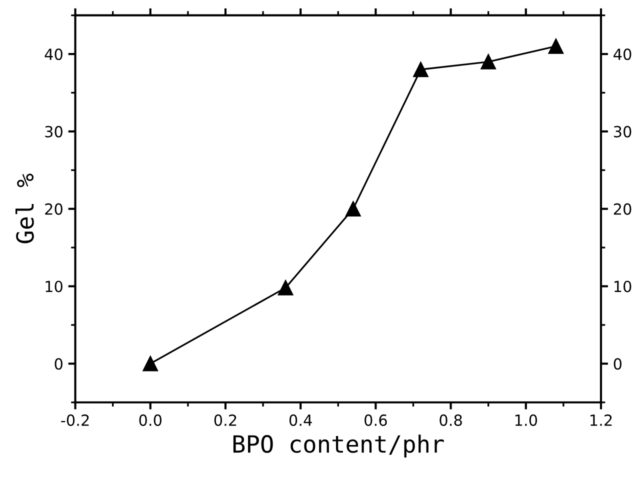 Image resolution: width=638 pixels, height=479 pixels. I want to click on y-tick-label: 20, so click(53, 209).